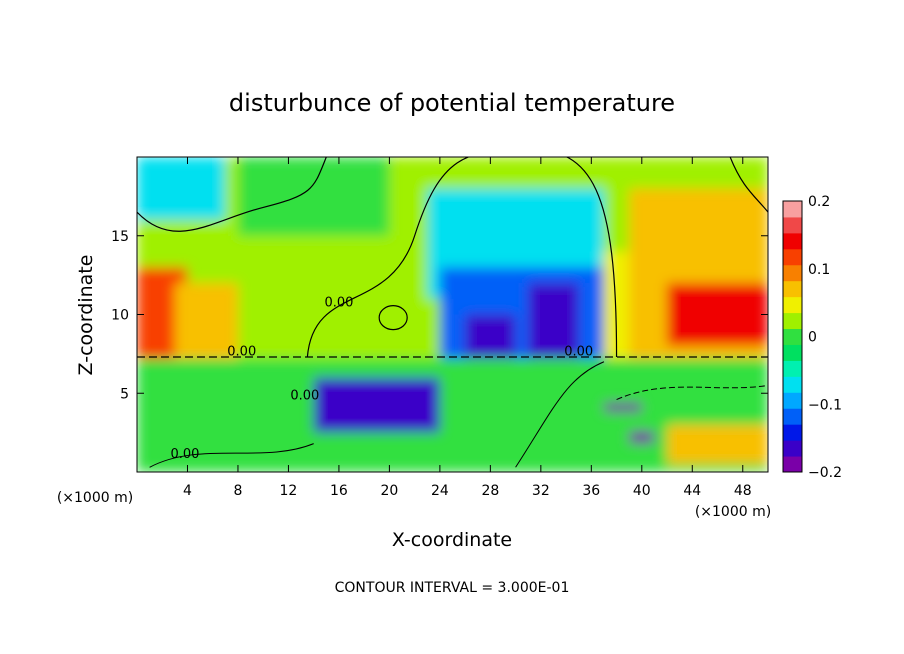 The image size is (904, 654). Describe the element at coordinates (819, 270) in the screenshot. I see `colorbar-tick-label: 0.1` at that location.